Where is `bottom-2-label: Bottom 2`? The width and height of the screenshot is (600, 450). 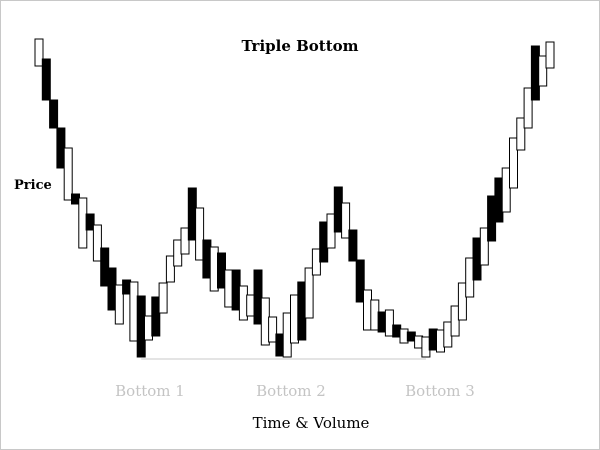 bottom-2-label: Bottom 2 is located at coordinates (291, 391).